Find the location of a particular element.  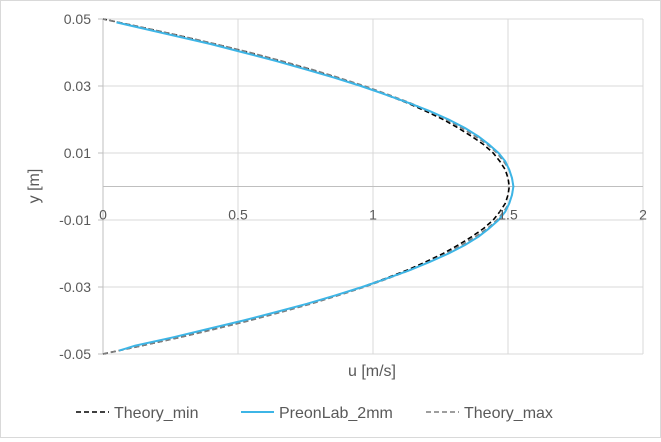

x-tick-label: 0 is located at coordinates (103, 215).